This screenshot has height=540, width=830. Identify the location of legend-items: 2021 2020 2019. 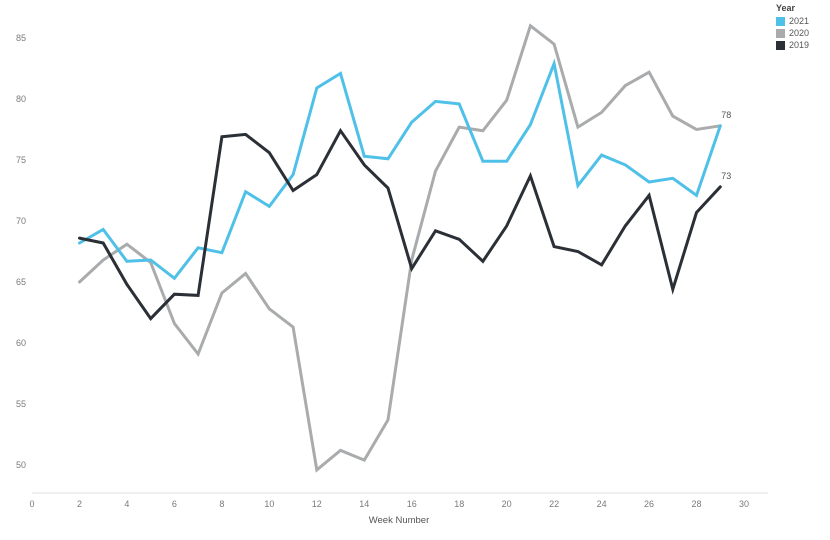
(792, 33).